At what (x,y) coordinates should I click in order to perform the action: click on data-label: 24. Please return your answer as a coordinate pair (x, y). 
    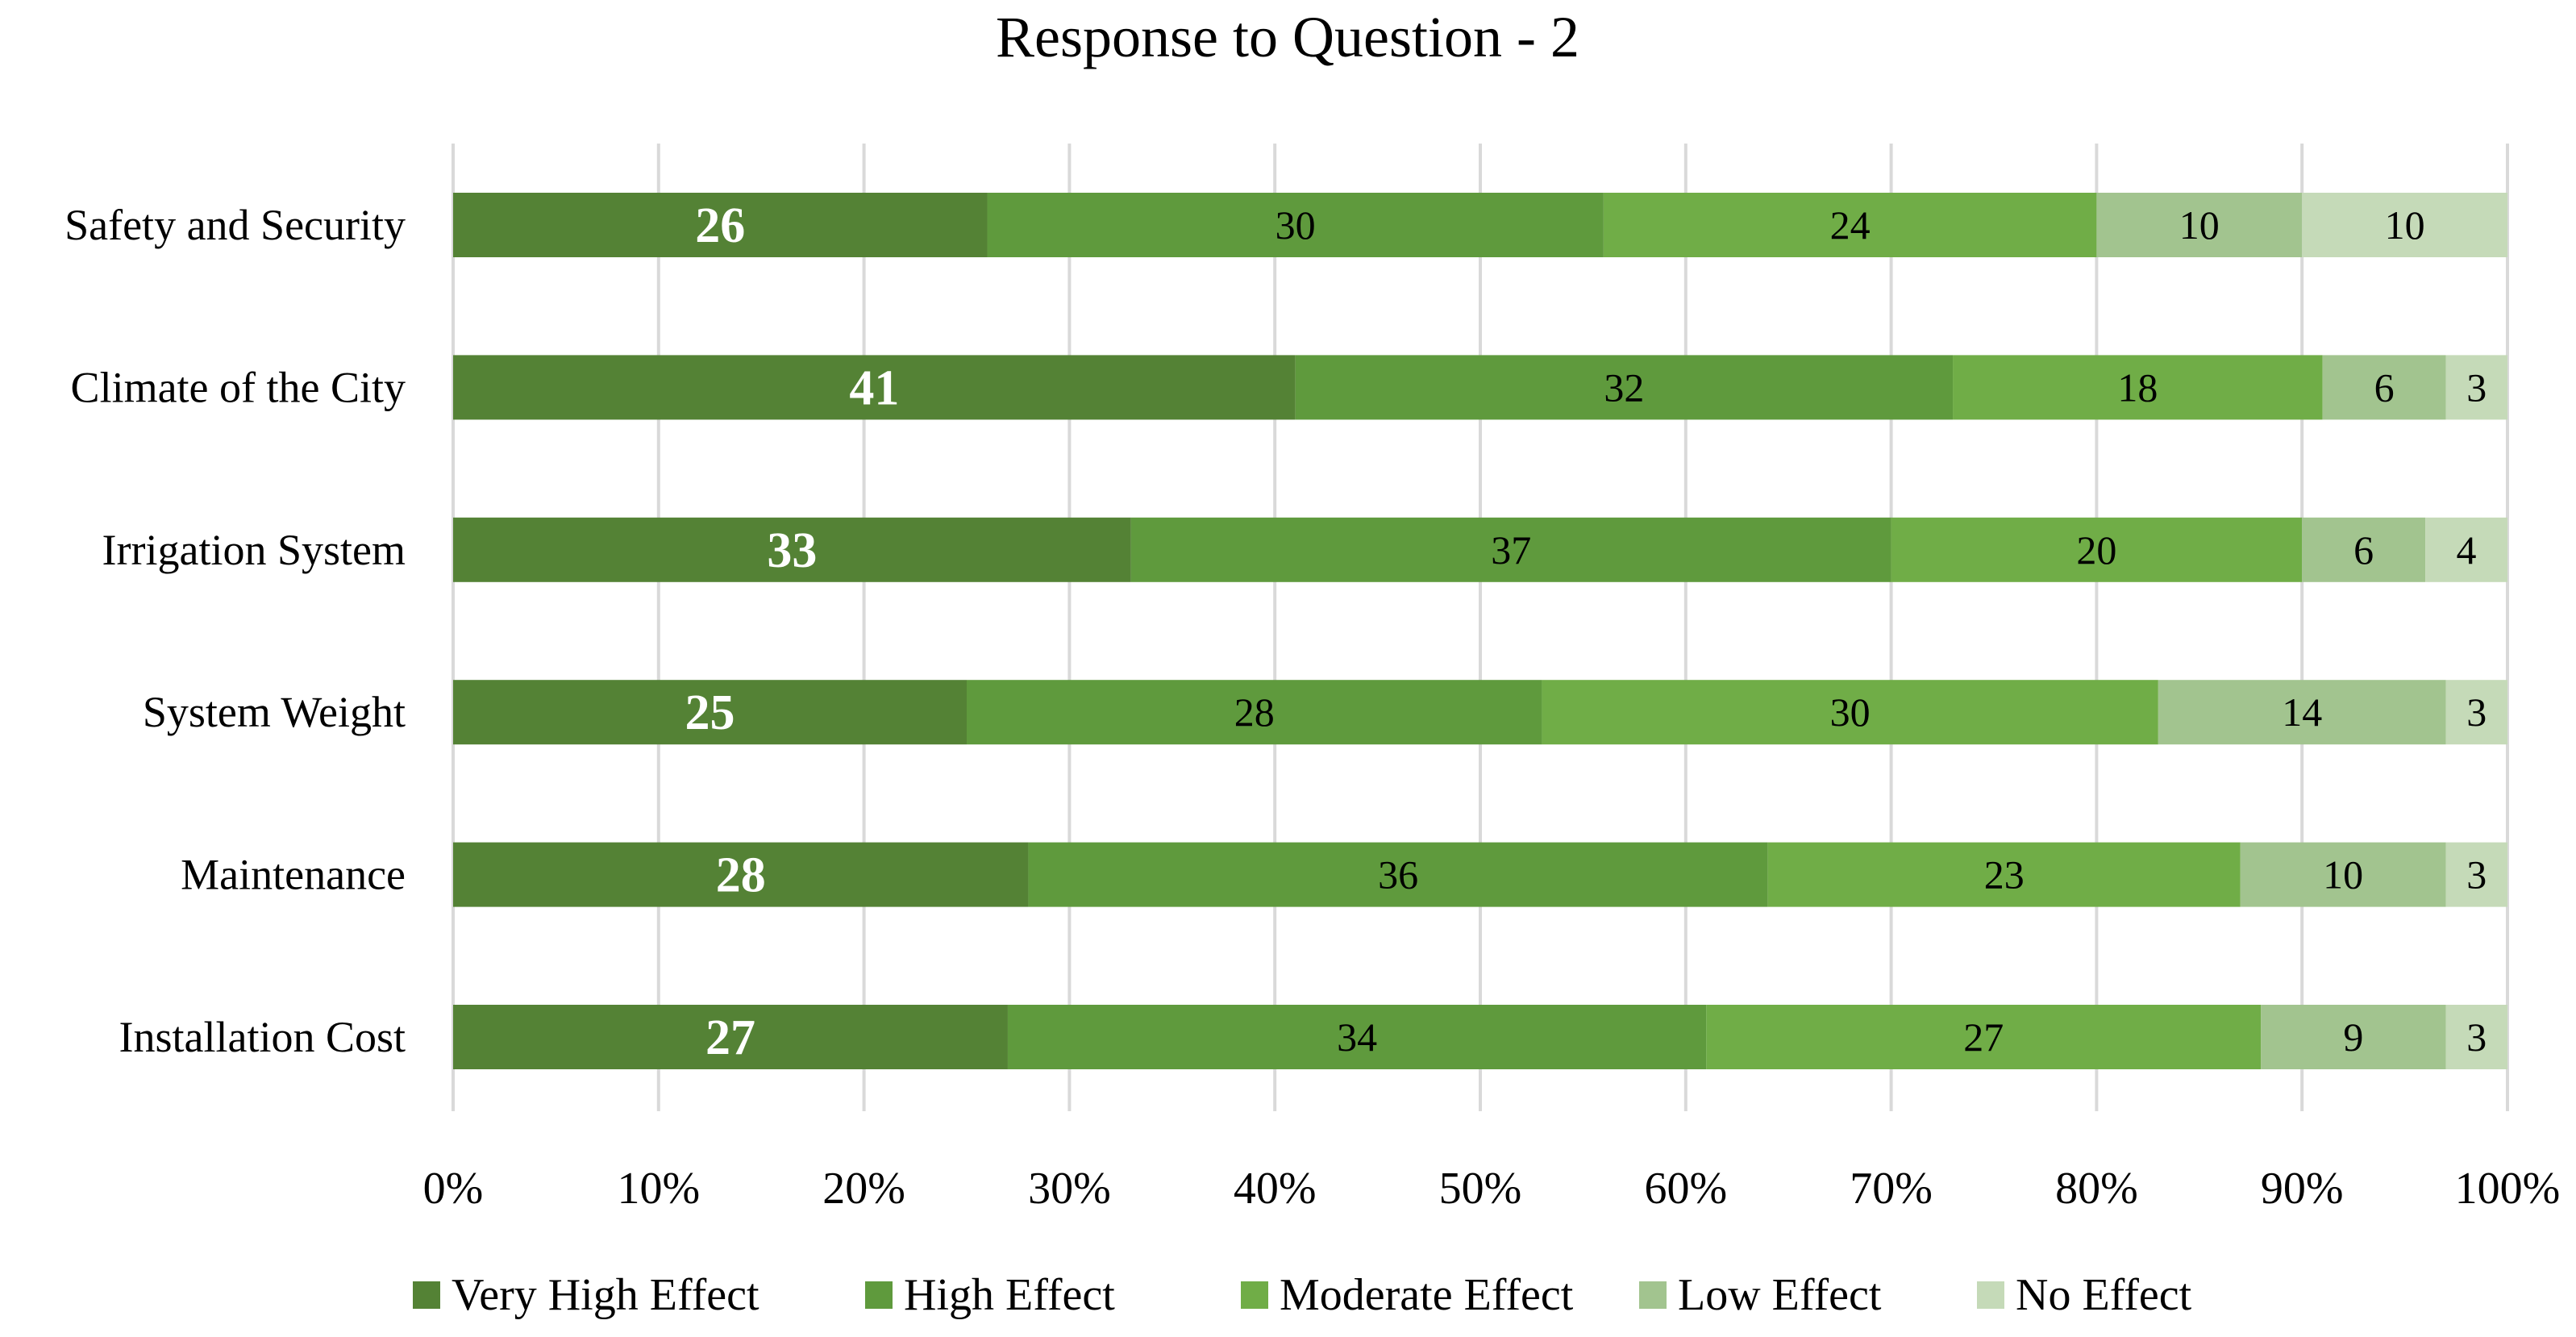
    Looking at the image, I should click on (1851, 225).